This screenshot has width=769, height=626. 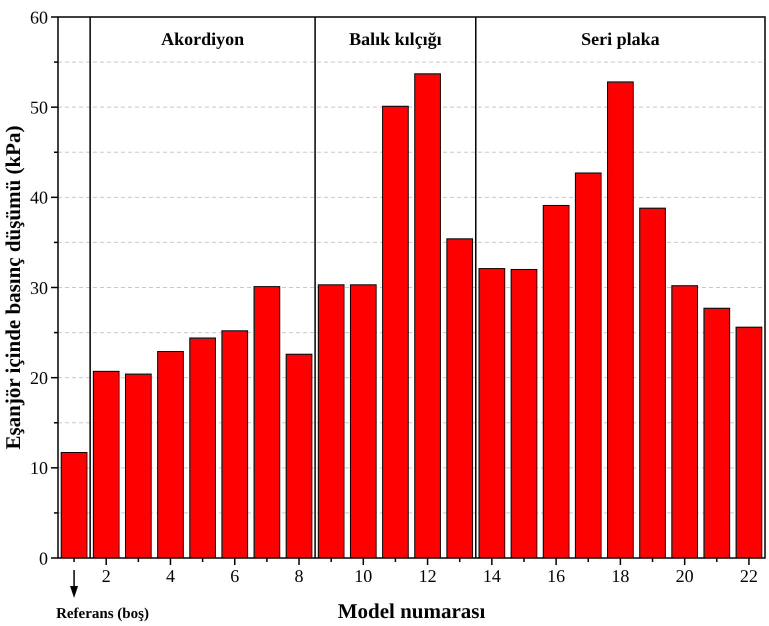 I want to click on x-tick-label: 20, so click(x=685, y=576).